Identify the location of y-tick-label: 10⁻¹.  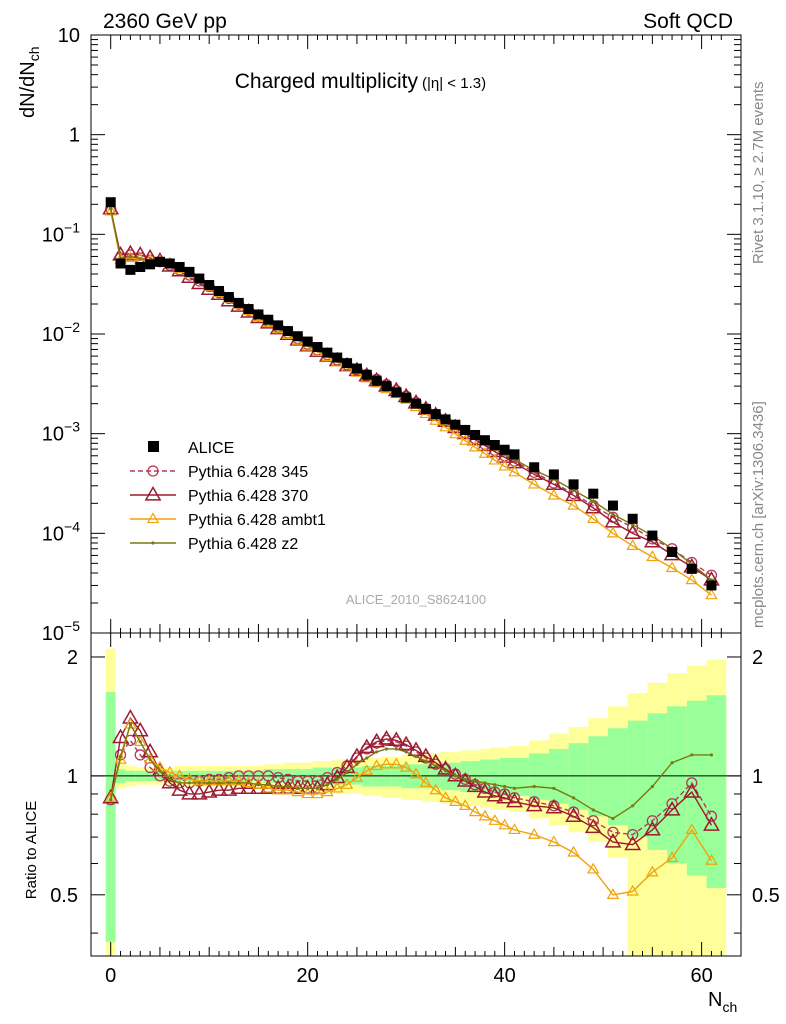
(61, 232).